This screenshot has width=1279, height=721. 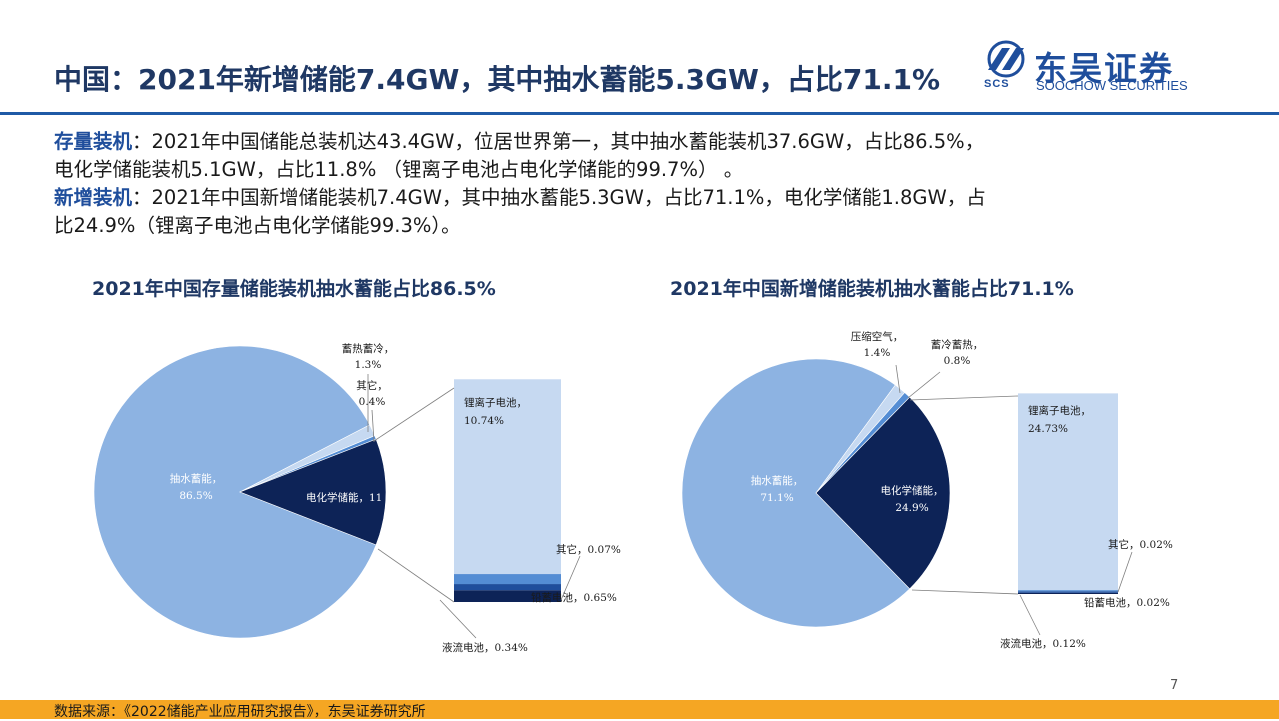 I want to click on logo-english-name: SOOCHOW SECURITIES, so click(x=1112, y=85).